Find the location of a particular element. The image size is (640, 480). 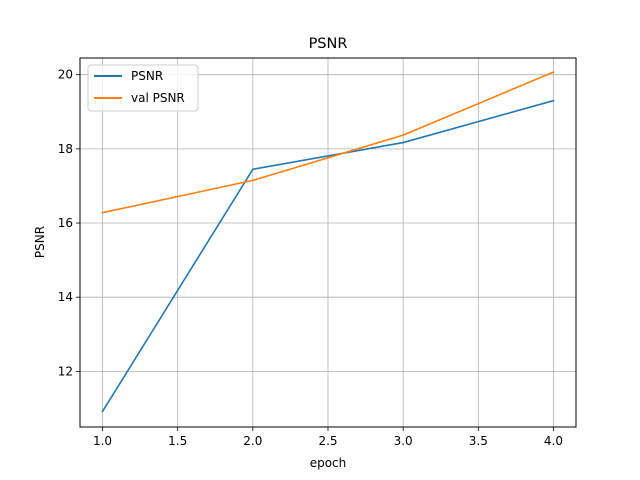

y-tick-label: 12 is located at coordinates (65, 371).